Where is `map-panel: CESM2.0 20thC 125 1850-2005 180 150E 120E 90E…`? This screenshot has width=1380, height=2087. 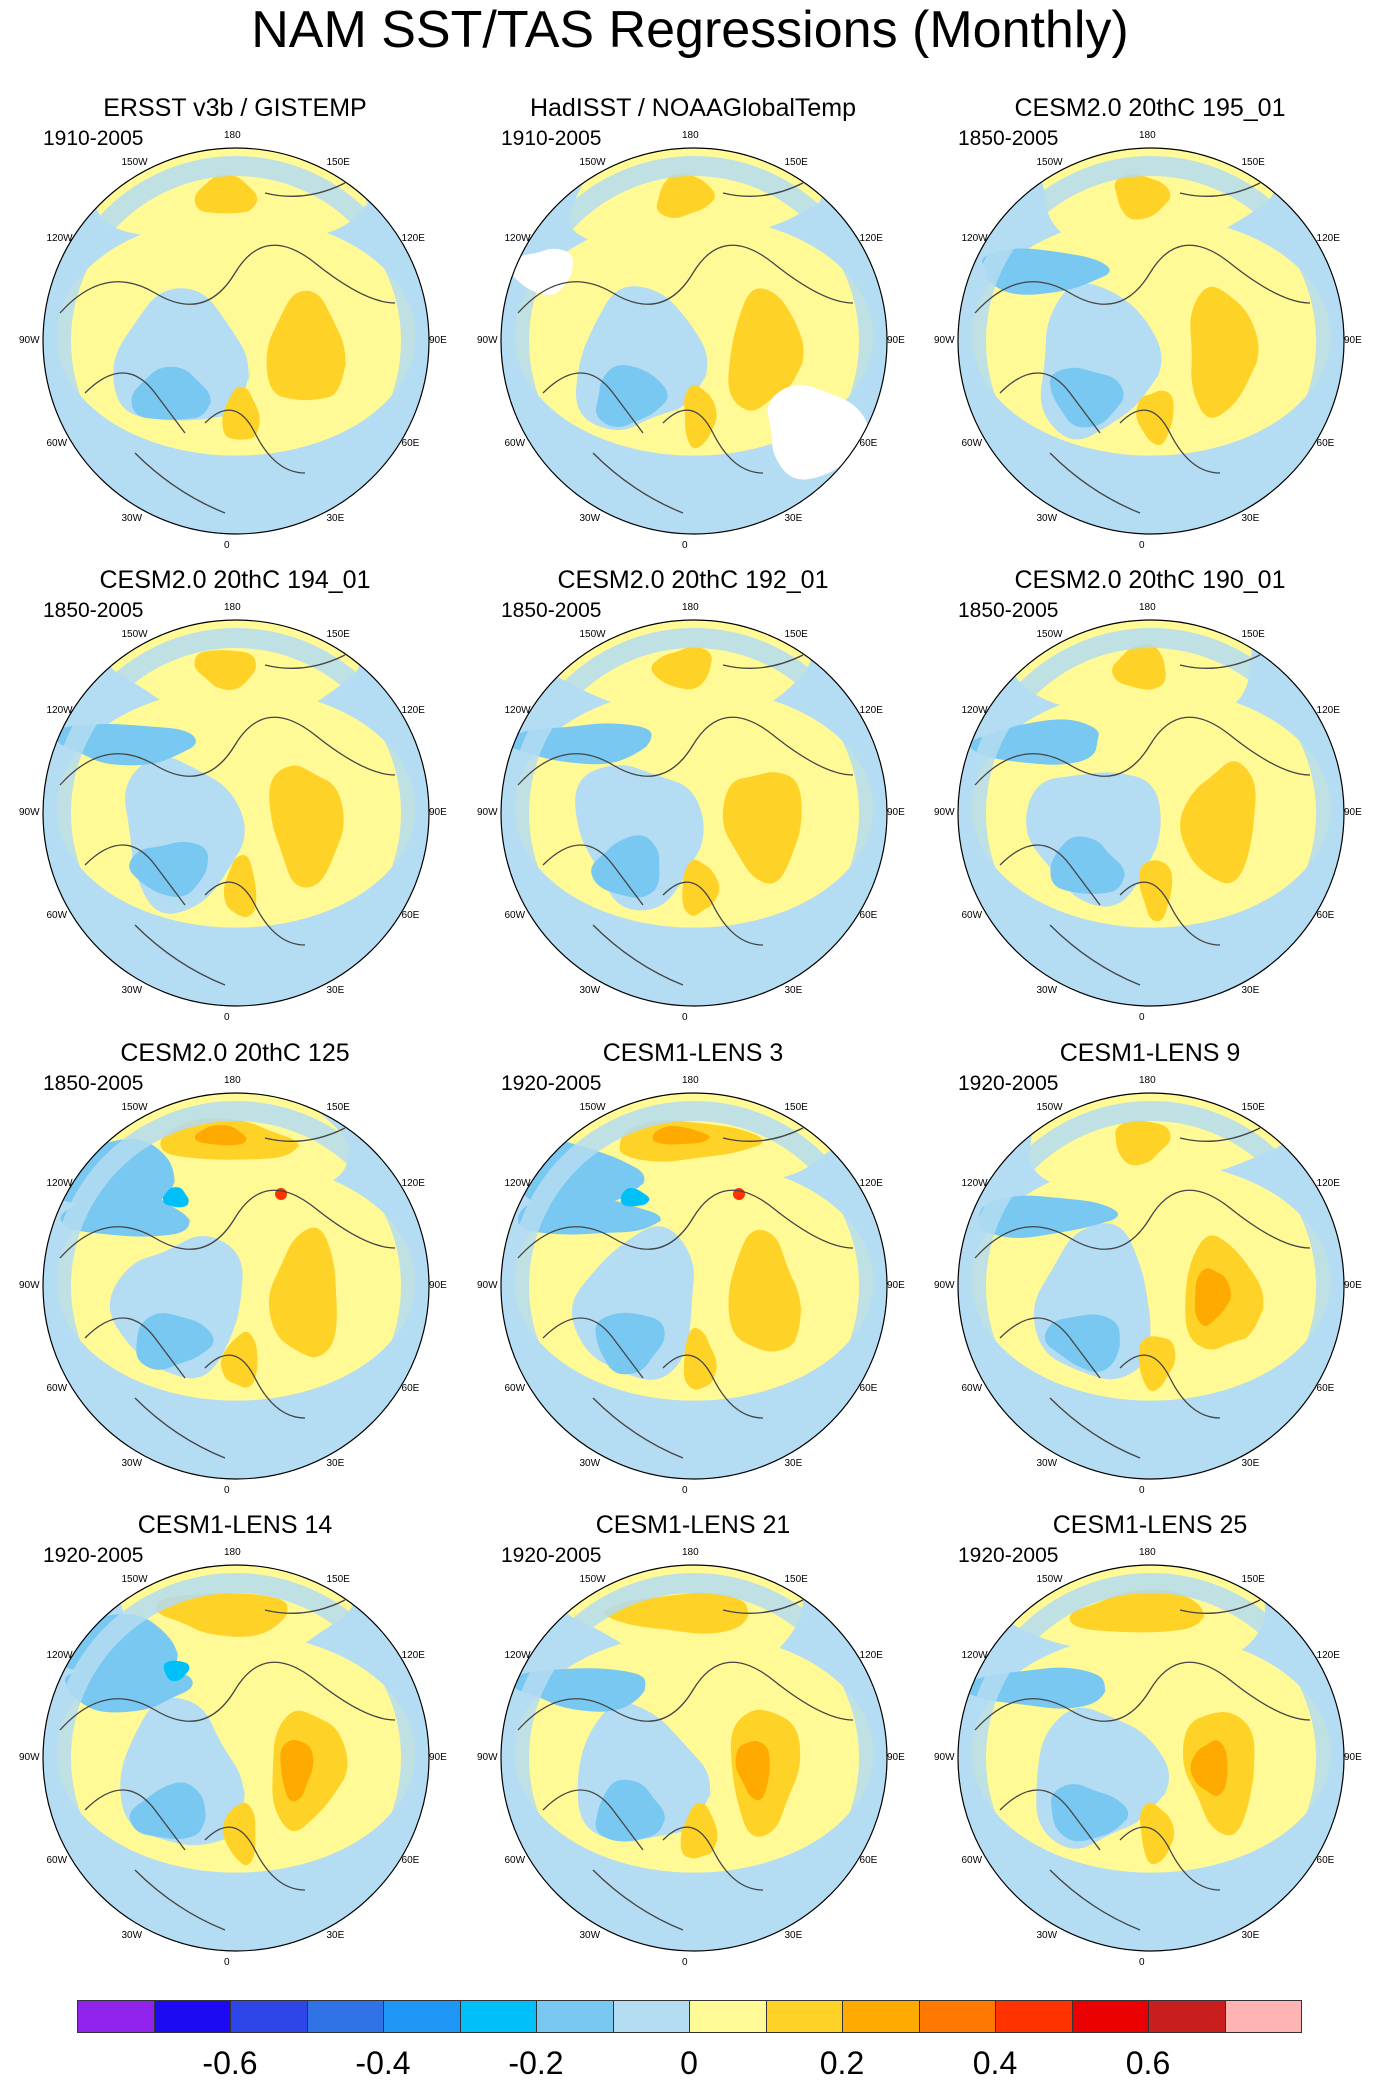
map-panel: CESM2.0 20thC 125 1850-2005 180 150E 120E 90E… is located at coordinates (235, 1275).